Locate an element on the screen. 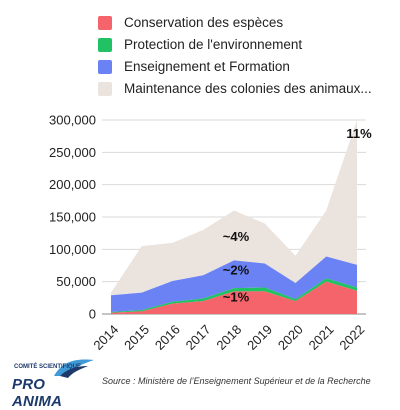 The height and width of the screenshot is (410, 400). y-tick-label: 150,000 is located at coordinates (72, 217).